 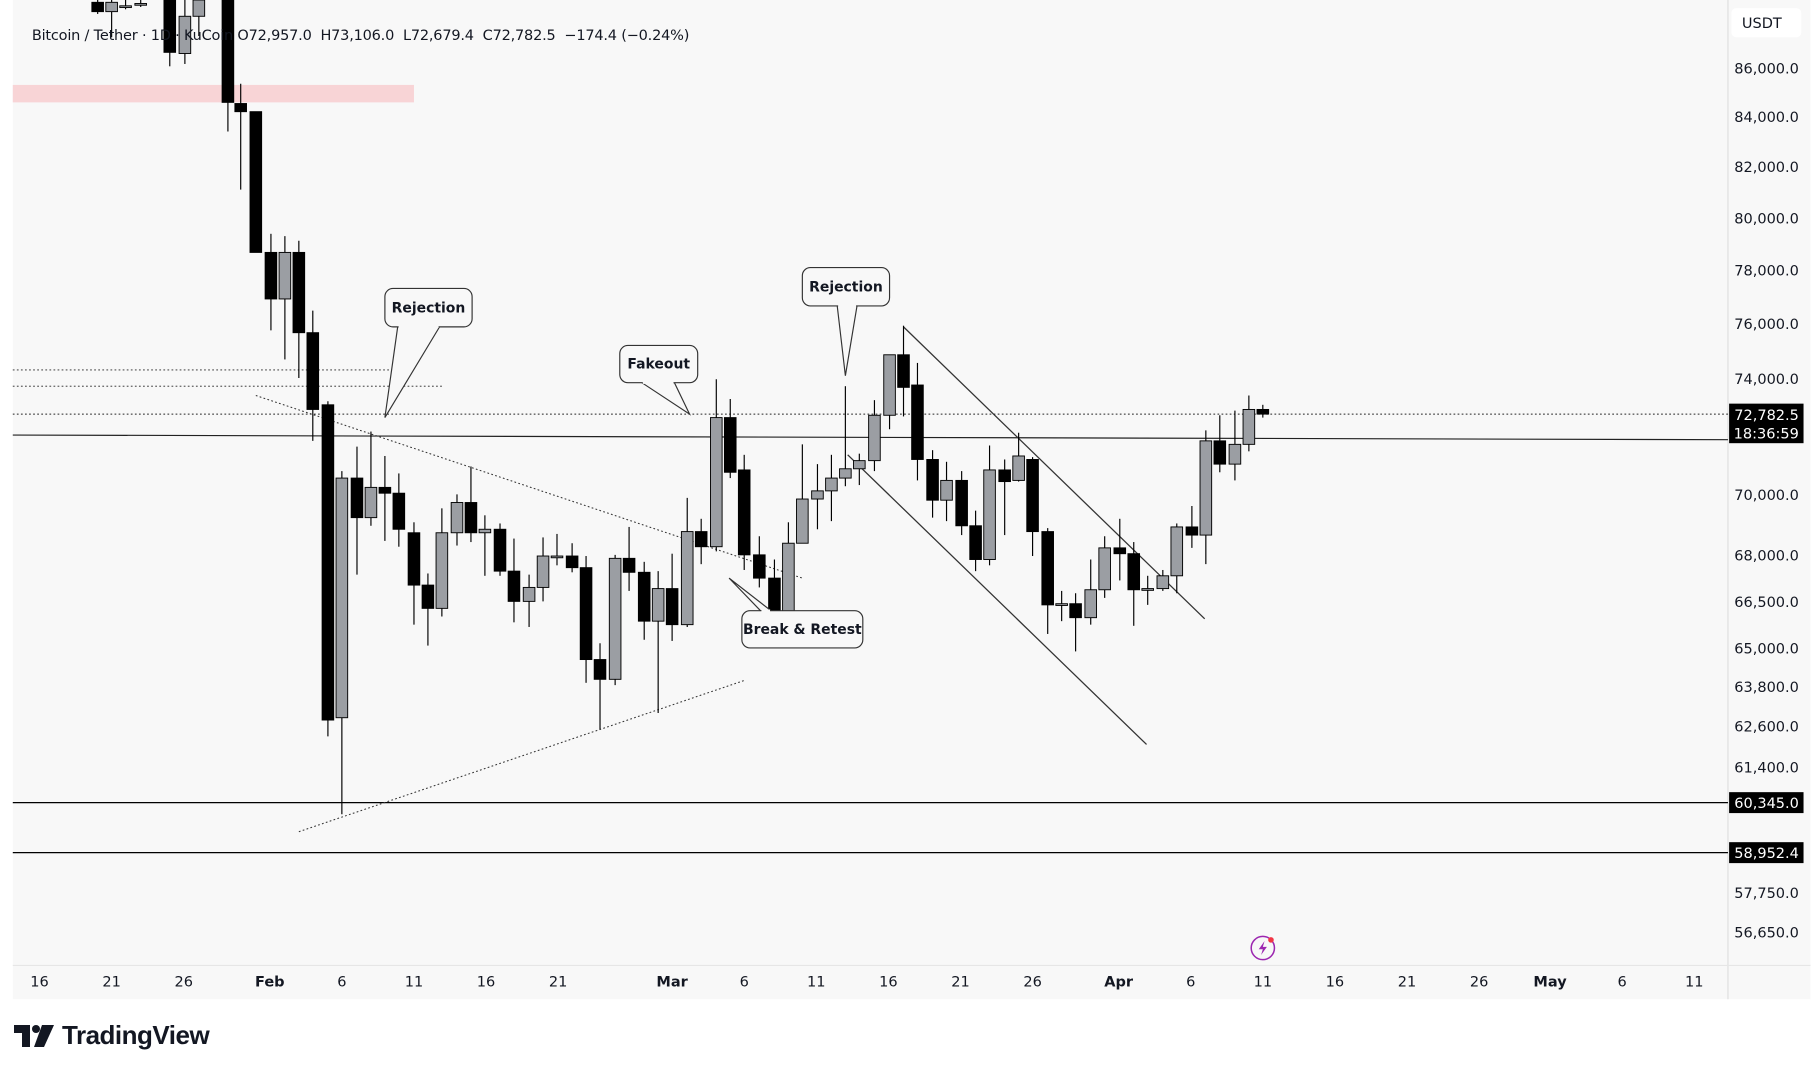 What do you see at coordinates (659, 380) in the screenshot?
I see `callout-bubble: Fakeout` at bounding box center [659, 380].